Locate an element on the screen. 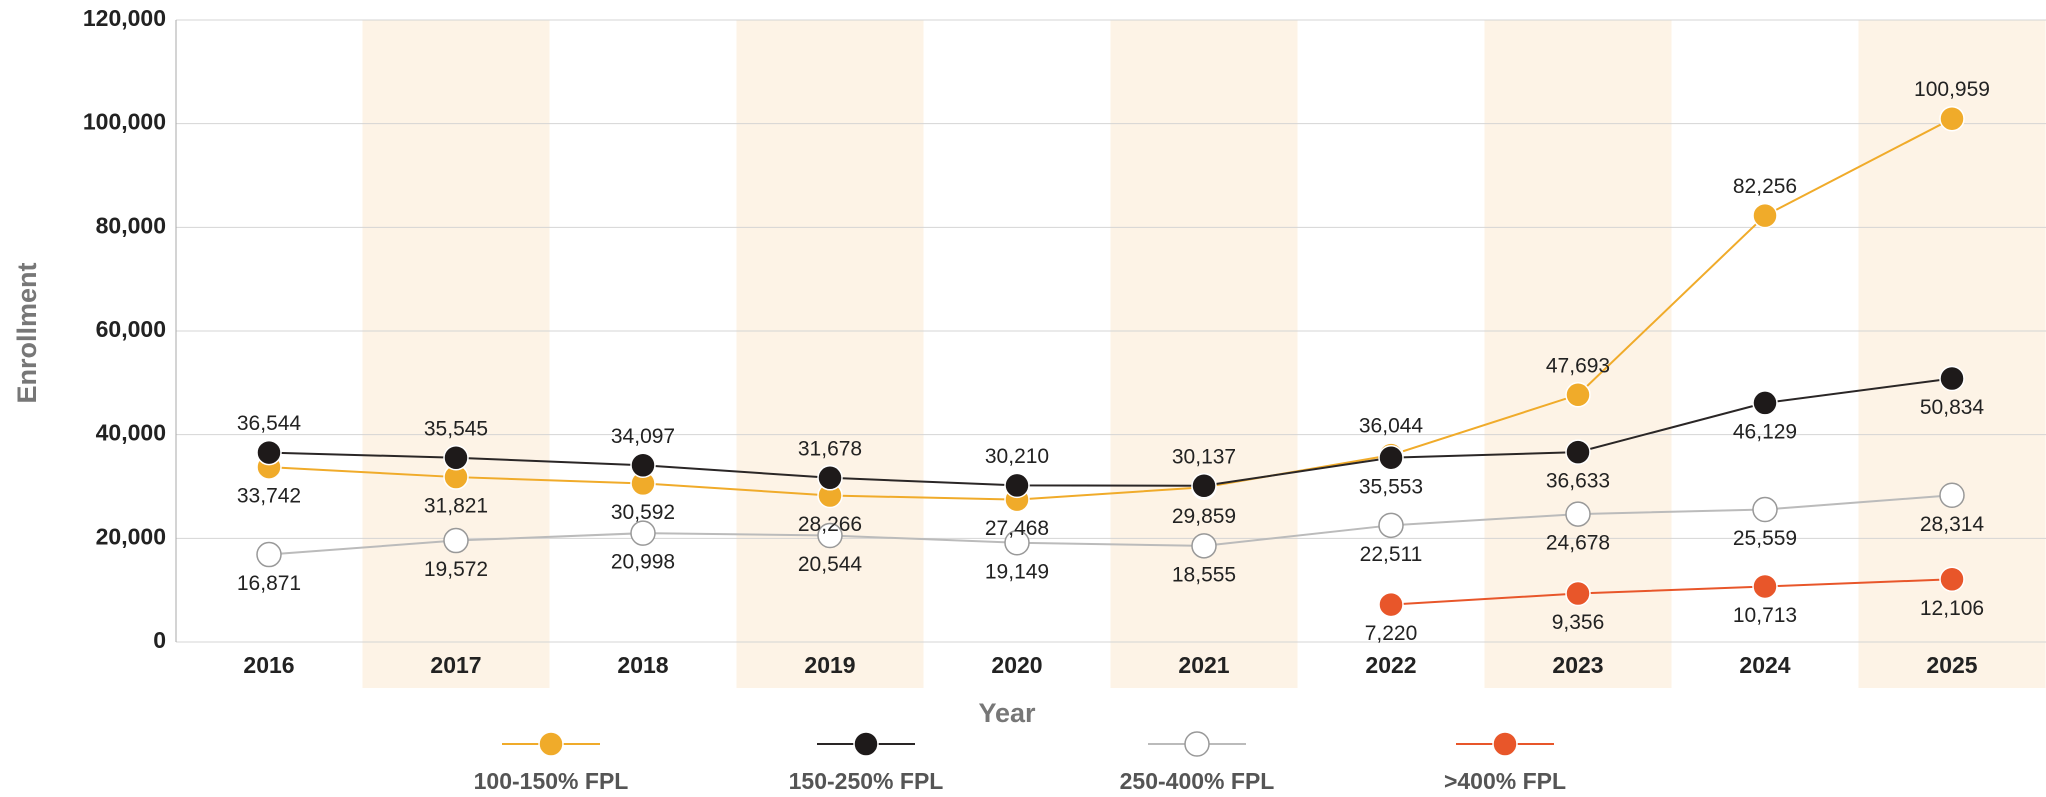 This screenshot has height=797, width=2046. y-tick-label: 100,000 is located at coordinates (124, 122).